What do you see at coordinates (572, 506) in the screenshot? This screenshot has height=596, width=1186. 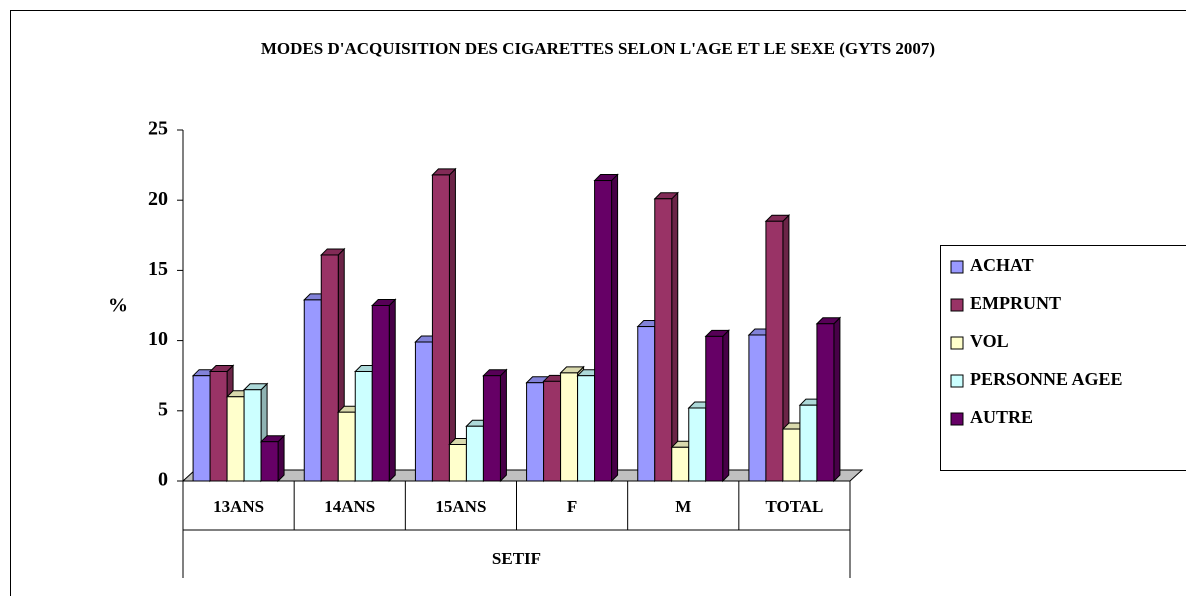 I see `x-tick-label: F` at bounding box center [572, 506].